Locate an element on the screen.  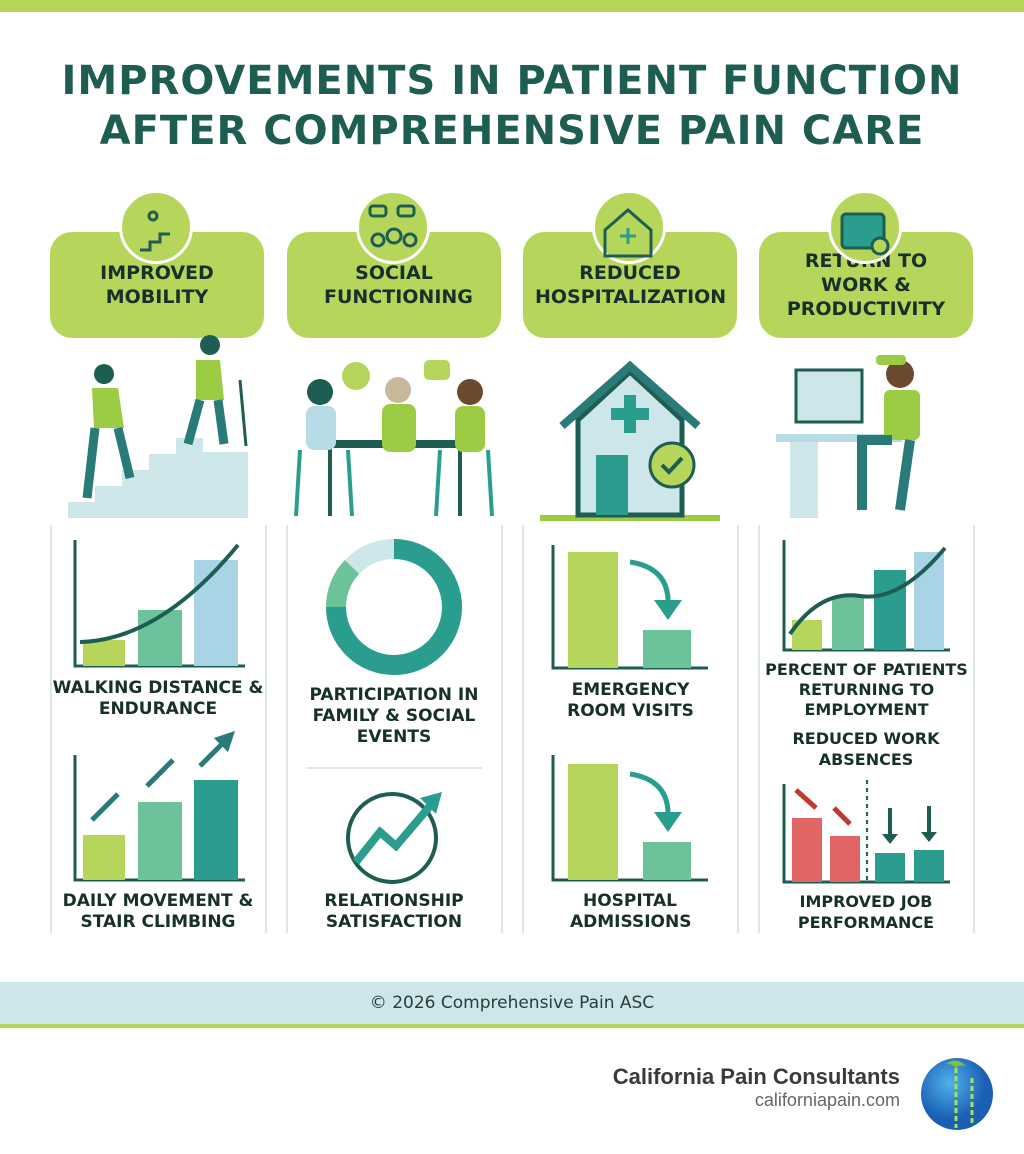
footer-band: © 2026 Comprehensive Pain ASC is located at coordinates (512, 1005).